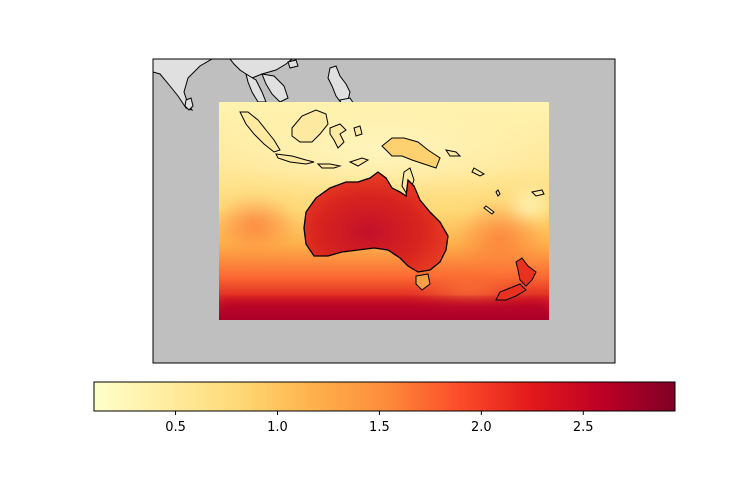 The width and height of the screenshot is (750, 494). What do you see at coordinates (379, 427) in the screenshot?
I see `colorbar-tick-label: 1.5` at bounding box center [379, 427].